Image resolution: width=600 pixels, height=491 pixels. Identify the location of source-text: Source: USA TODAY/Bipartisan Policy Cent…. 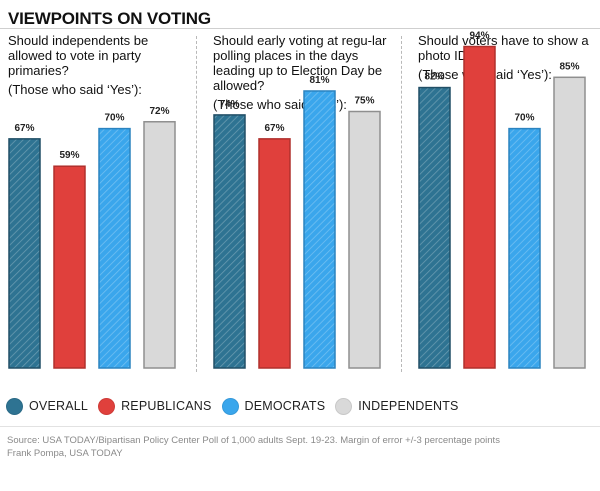
(253, 440).